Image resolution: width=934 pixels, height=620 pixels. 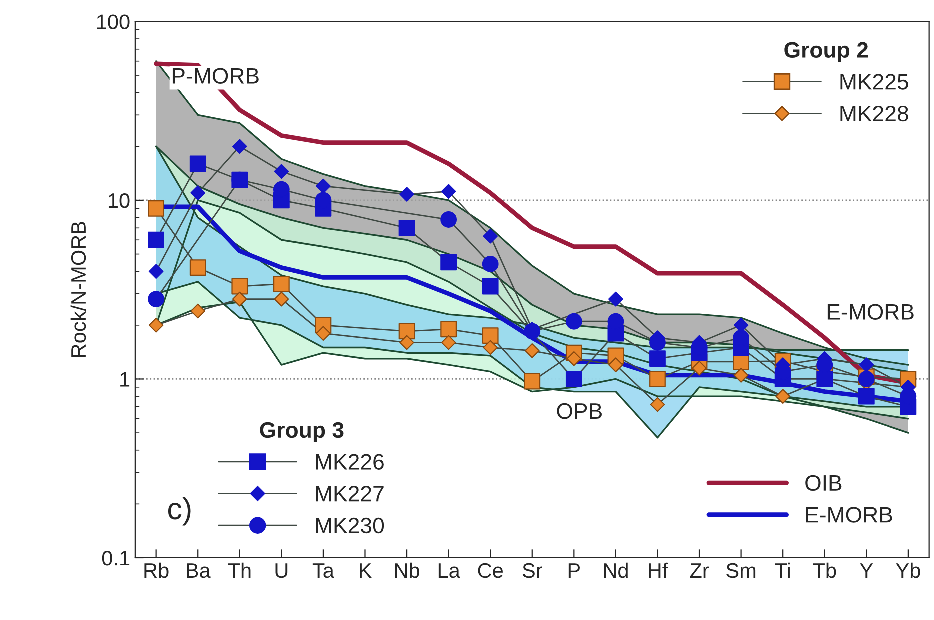 What do you see at coordinates (407, 570) in the screenshot?
I see `x-tick-label: Nb` at bounding box center [407, 570].